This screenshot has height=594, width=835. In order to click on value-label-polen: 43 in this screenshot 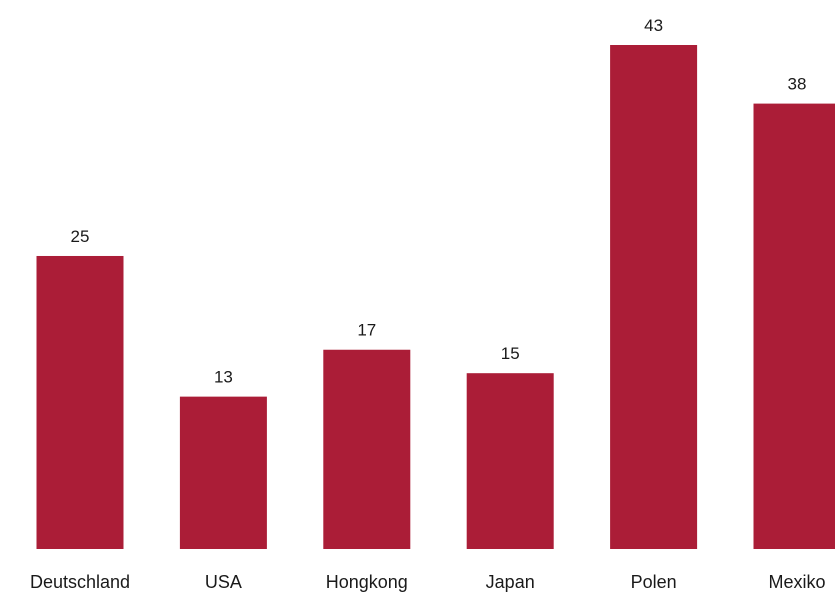, I will do `click(653, 25)`.